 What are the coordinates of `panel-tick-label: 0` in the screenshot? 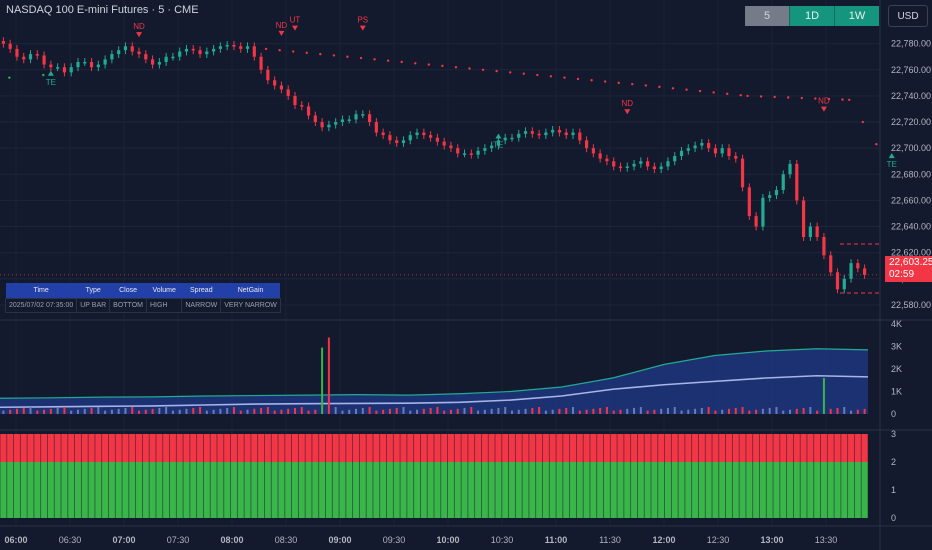 It's located at (893, 518).